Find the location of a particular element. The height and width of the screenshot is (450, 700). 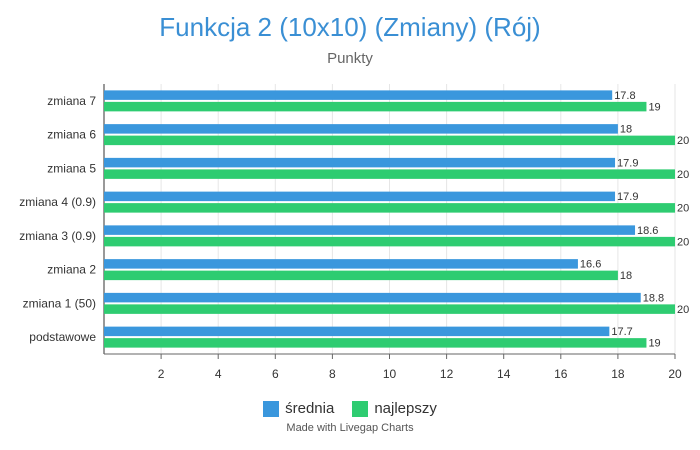

data-label: 16.6 is located at coordinates (590, 265).